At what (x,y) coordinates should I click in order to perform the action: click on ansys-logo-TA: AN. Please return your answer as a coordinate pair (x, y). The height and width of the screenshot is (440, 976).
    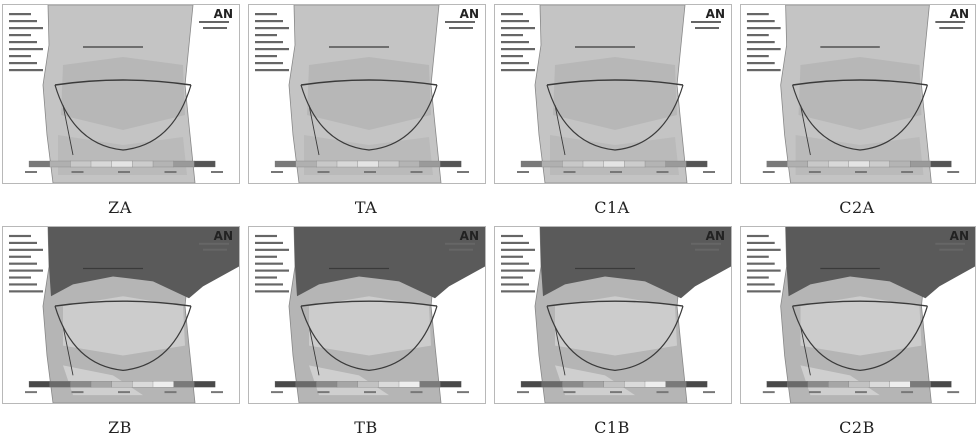
    Looking at the image, I should click on (469, 14).